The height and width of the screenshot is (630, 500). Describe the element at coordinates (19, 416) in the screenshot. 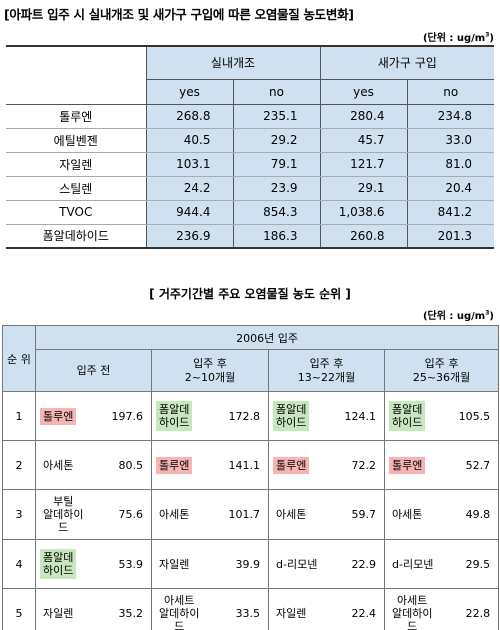

I see `rank-number: 1` at that location.